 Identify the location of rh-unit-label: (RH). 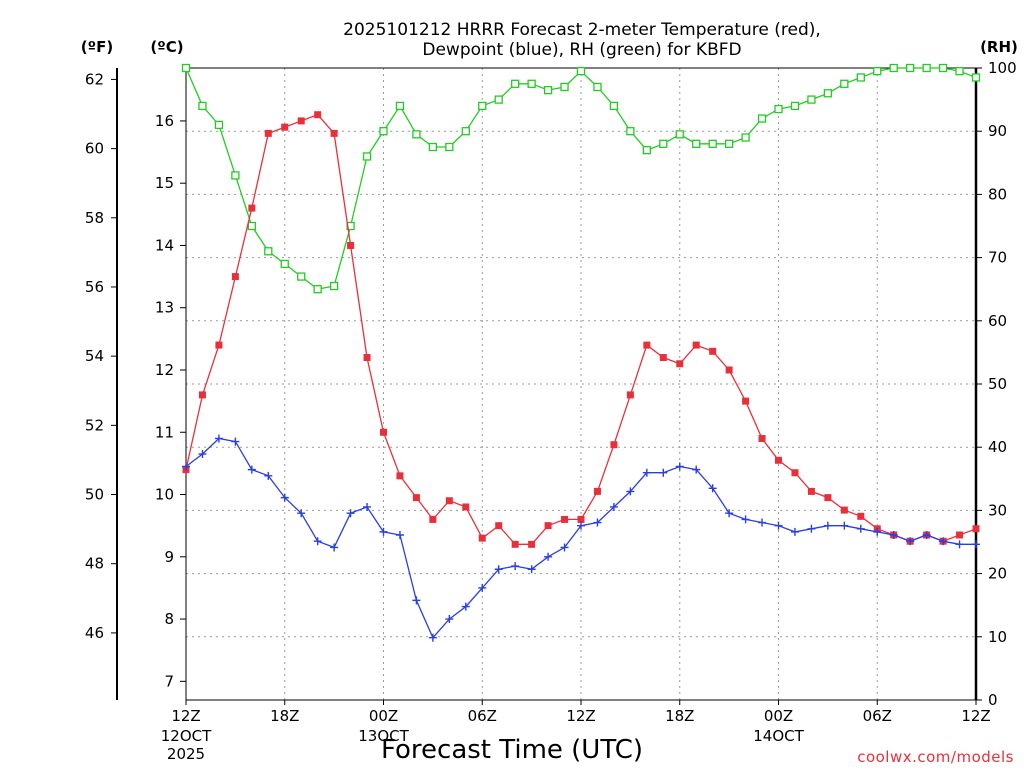
(999, 47).